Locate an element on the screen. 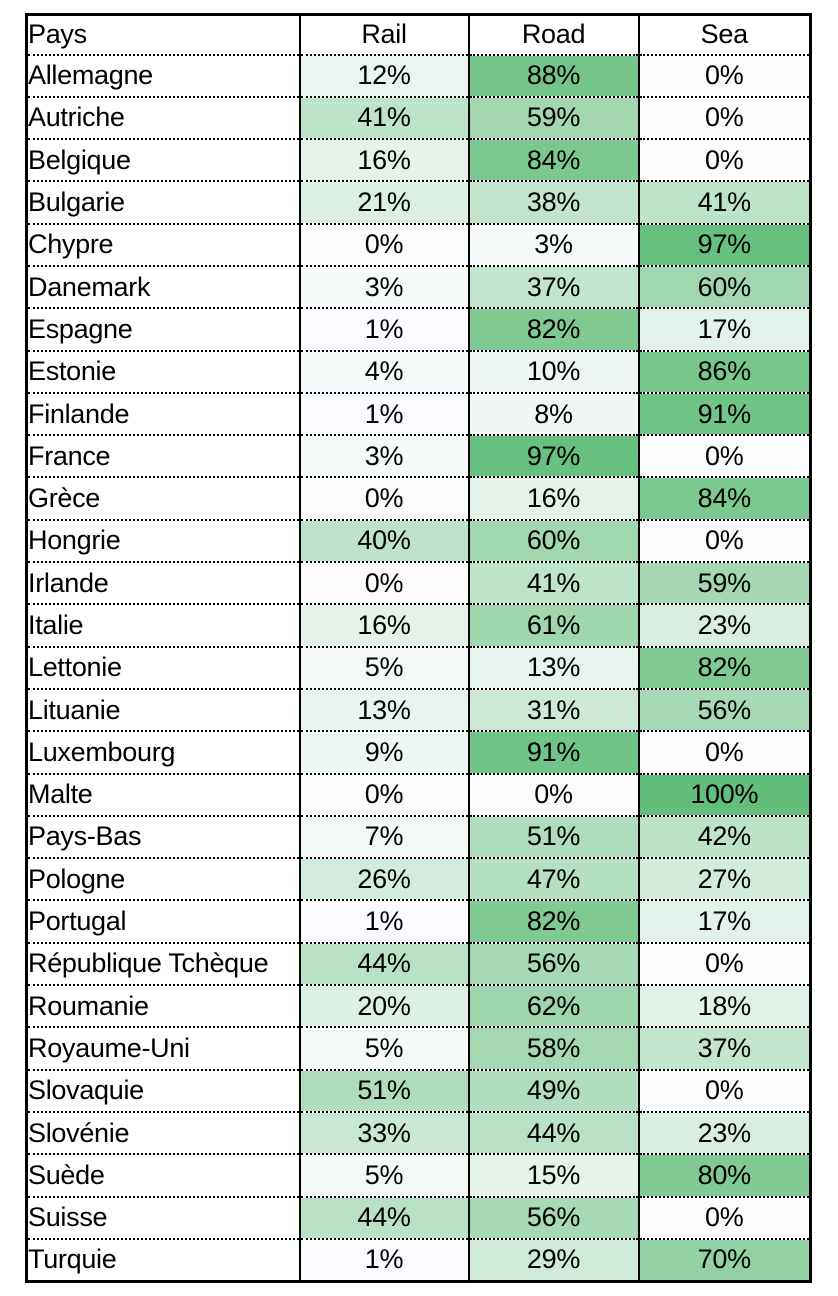 The width and height of the screenshot is (838, 1296). value-cell: 21% is located at coordinates (383, 203).